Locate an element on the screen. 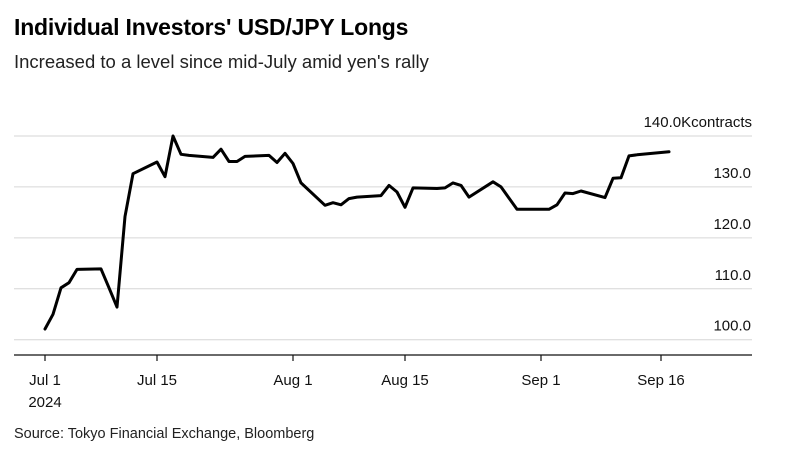  y-tick-label-140: 140.0Kcontracts is located at coordinates (698, 122).